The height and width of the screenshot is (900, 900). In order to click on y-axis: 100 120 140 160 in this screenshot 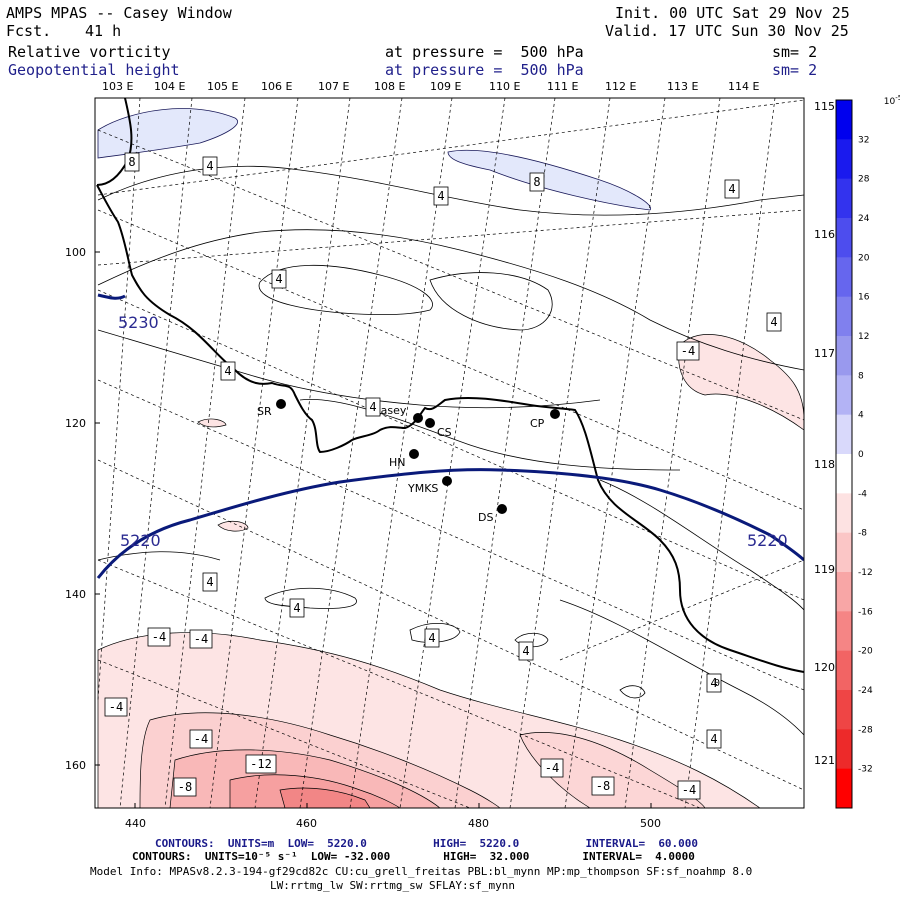, I will do `click(82, 509)`.